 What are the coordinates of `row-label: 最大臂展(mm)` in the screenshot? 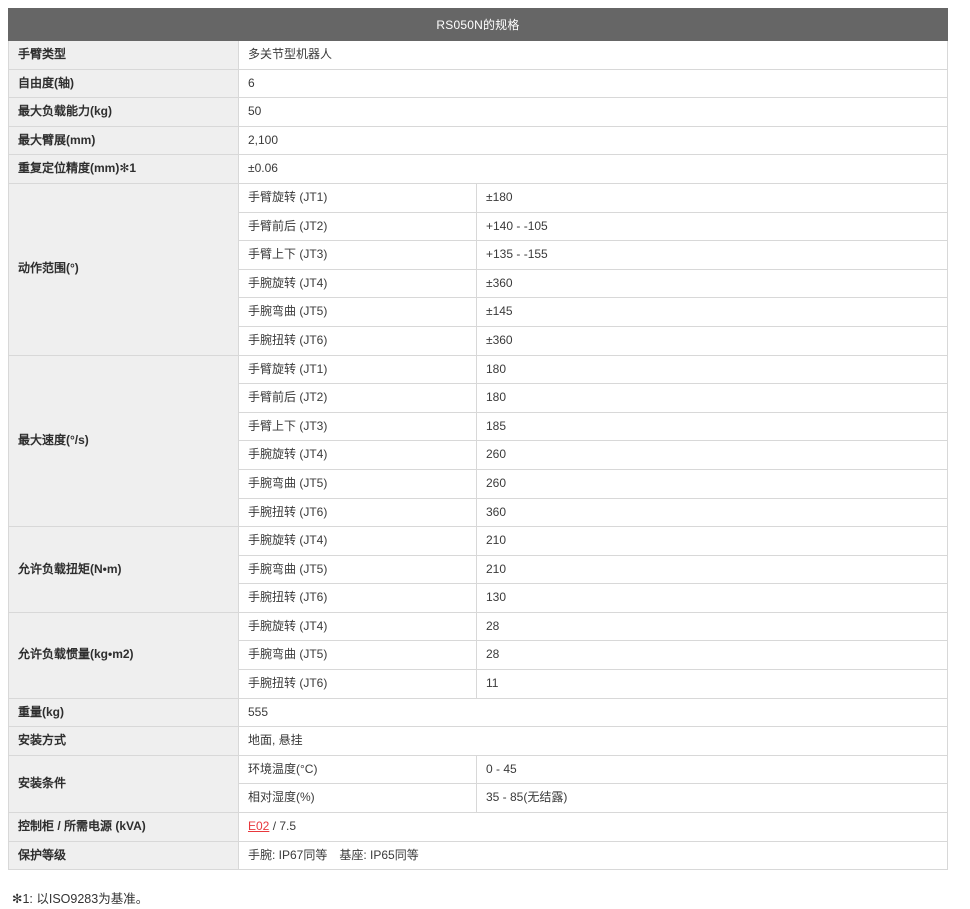 It's located at (123, 140).